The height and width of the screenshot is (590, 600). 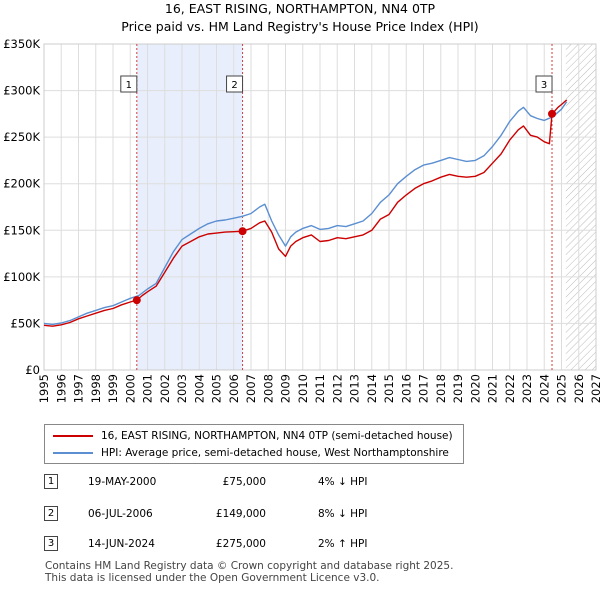 I want to click on x-tick-label: 2012, so click(x=337, y=388).